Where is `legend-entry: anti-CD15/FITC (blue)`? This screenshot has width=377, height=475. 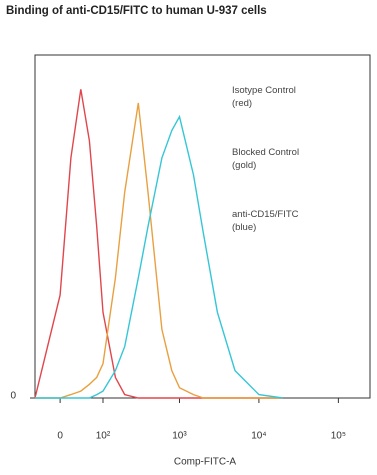
legend-entry: anti-CD15/FITC (blue) is located at coordinates (265, 221).